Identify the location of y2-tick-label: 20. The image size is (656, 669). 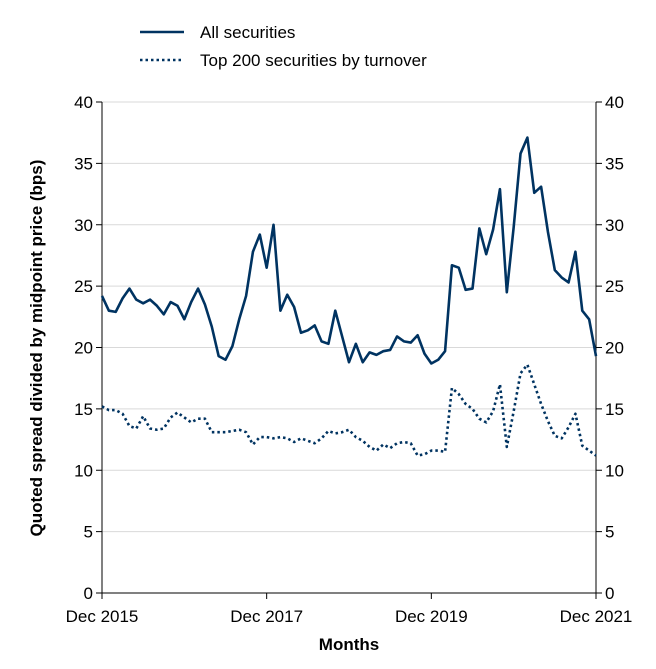
(614, 348).